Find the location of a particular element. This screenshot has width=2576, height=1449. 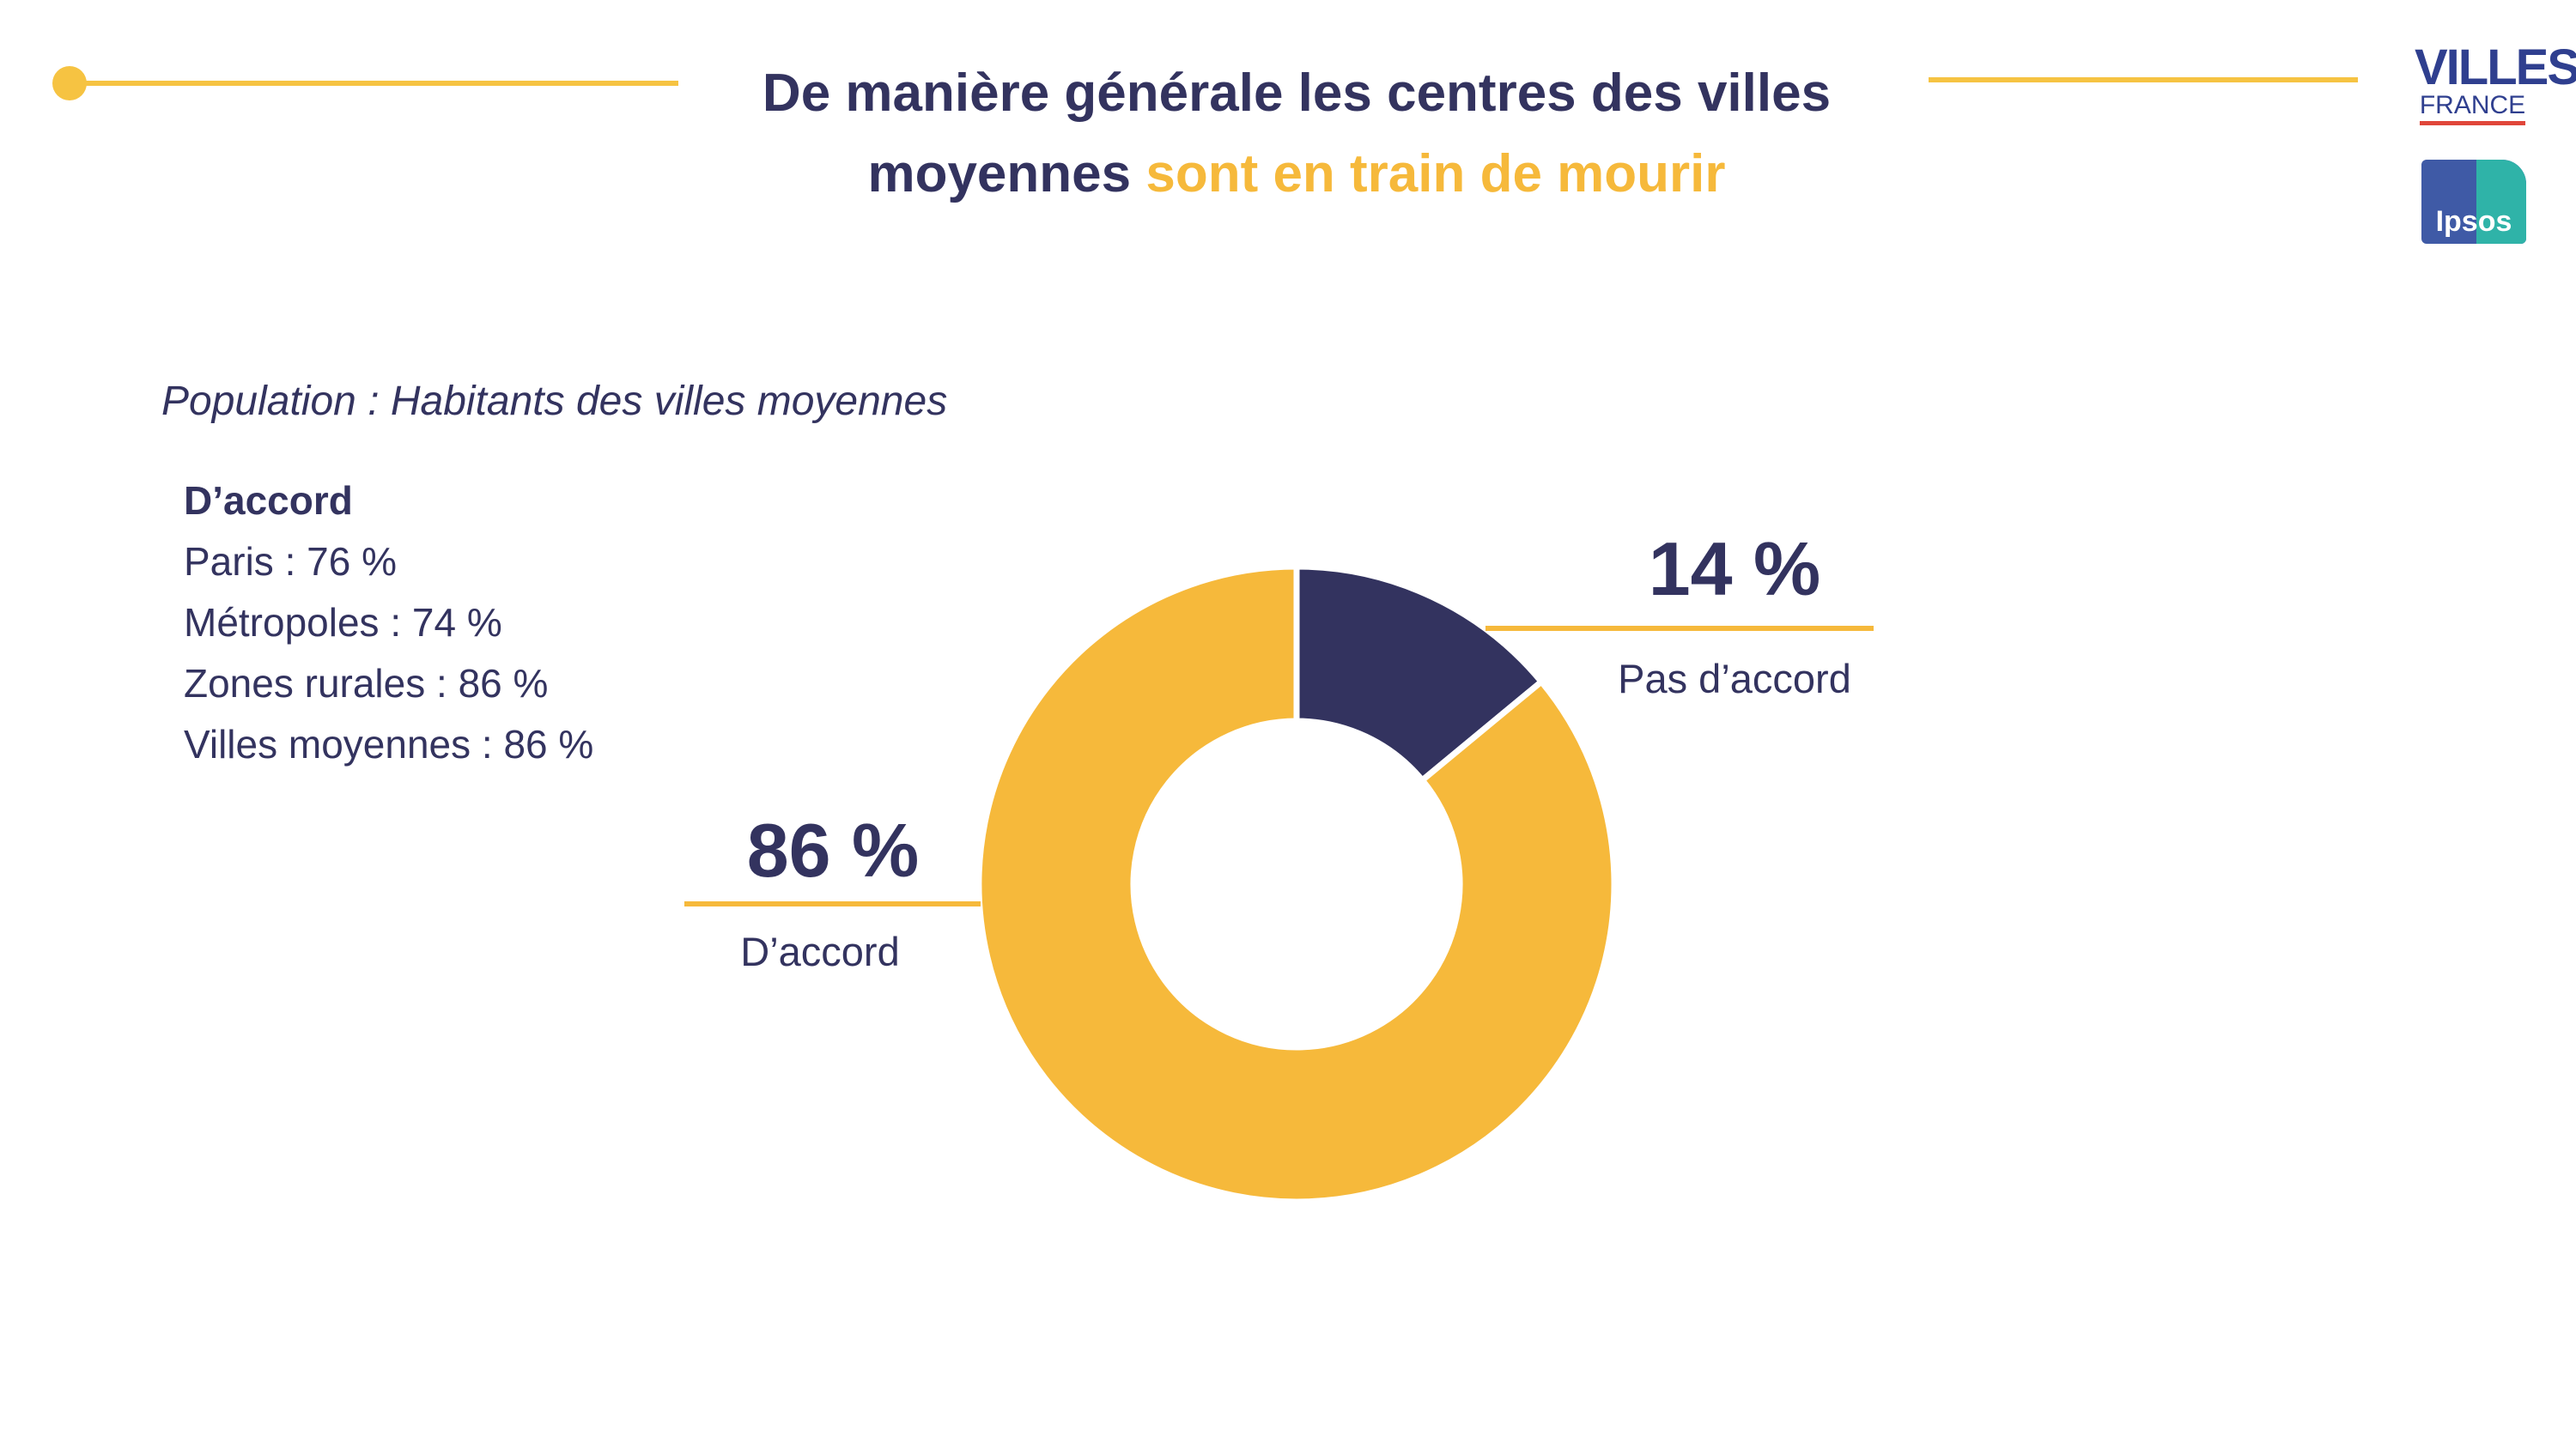

slice-pas-daccord is located at coordinates (1419, 674).